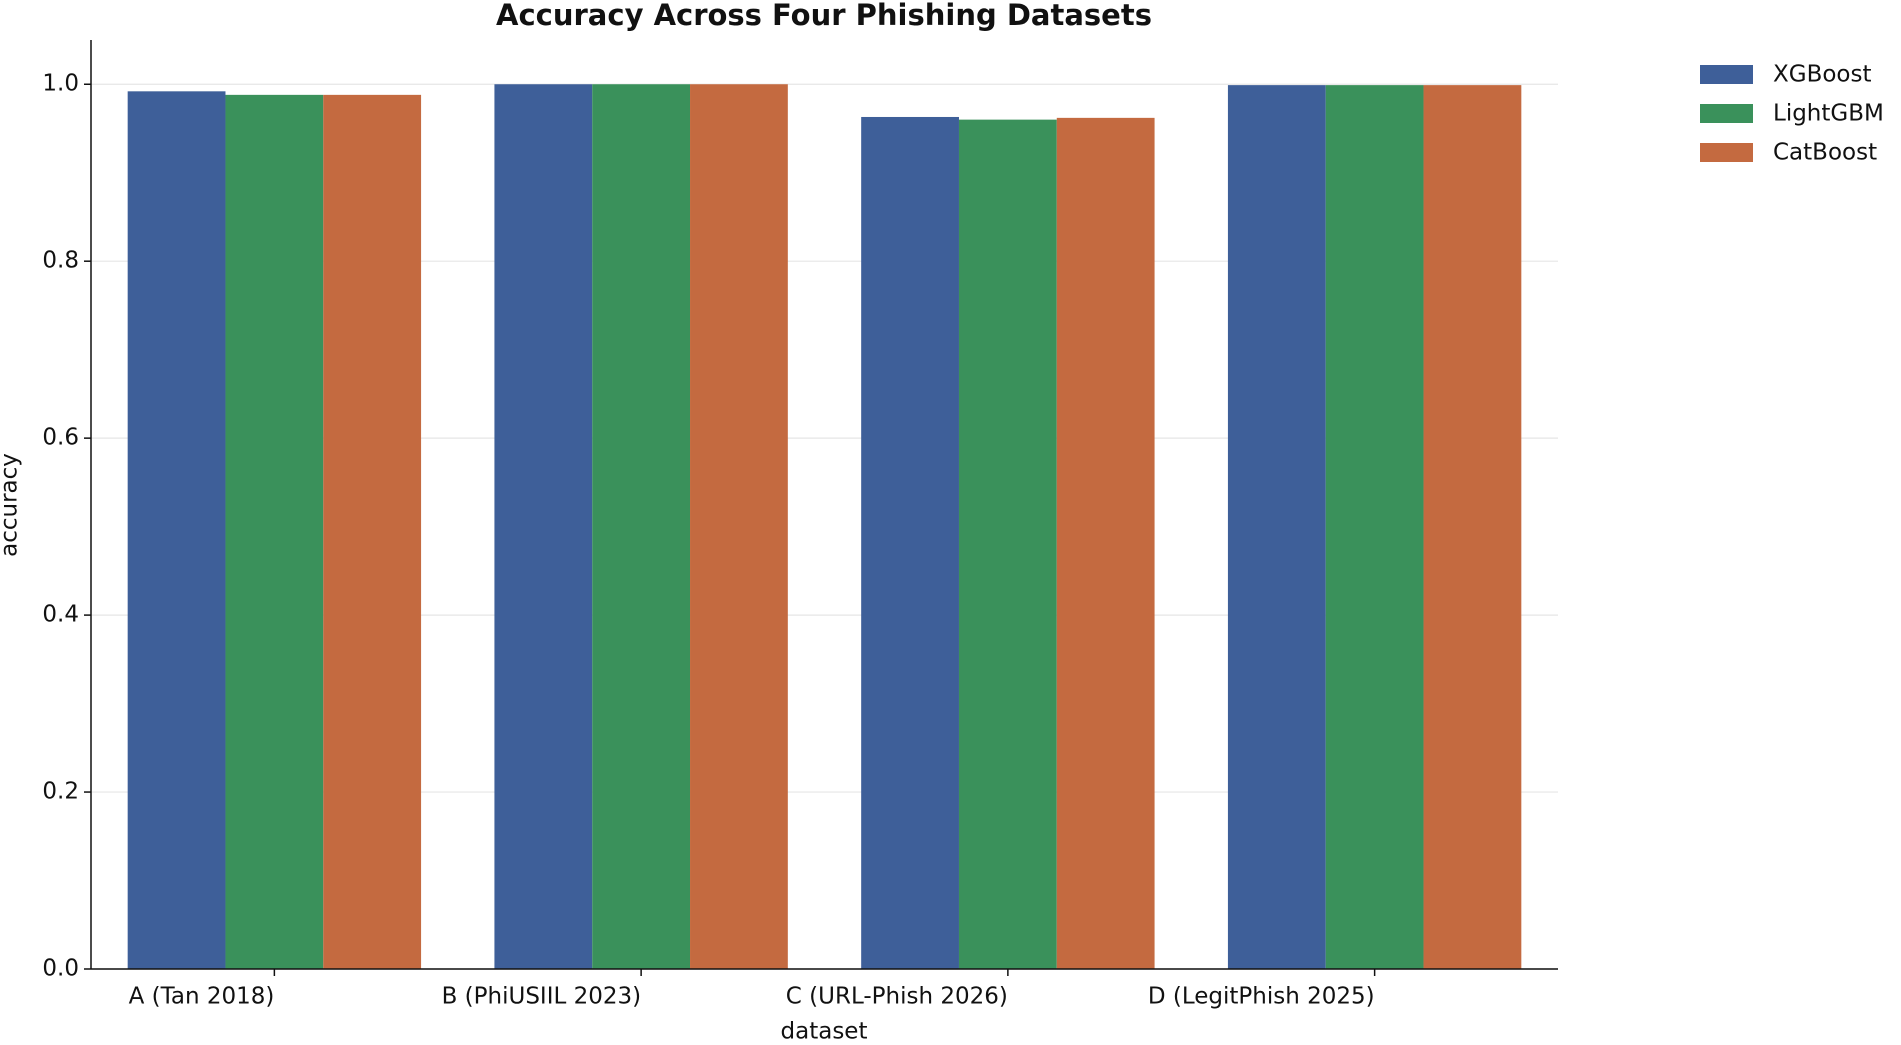 Image resolution: width=1901 pixels, height=1045 pixels. I want to click on legend-label: XGBoost, so click(1822, 75).